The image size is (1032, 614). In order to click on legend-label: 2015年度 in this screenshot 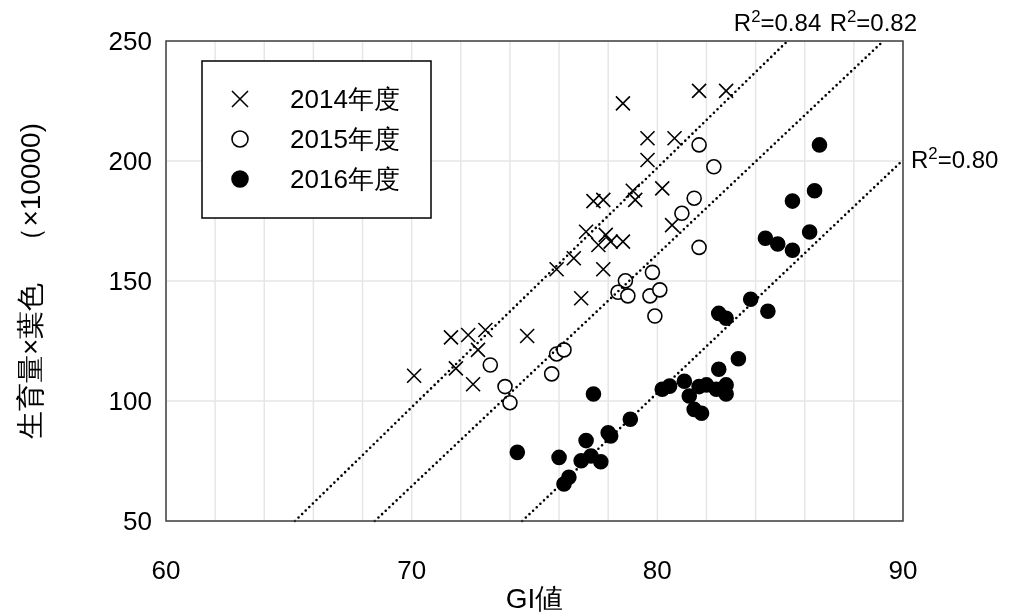, I will do `click(345, 139)`.